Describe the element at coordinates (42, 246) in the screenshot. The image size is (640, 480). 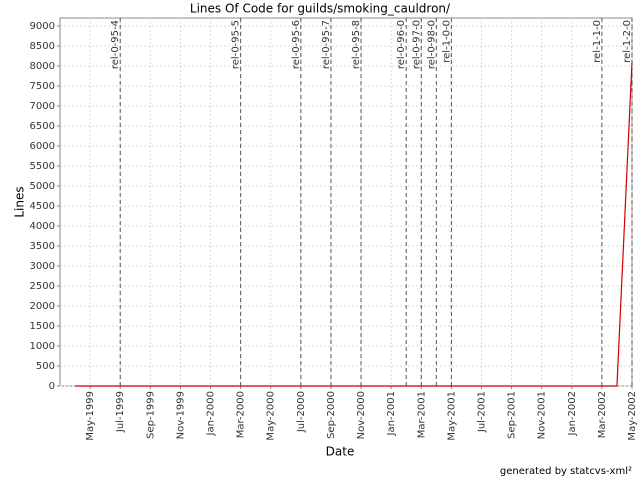
I see `y-tick-label: 3500` at that location.